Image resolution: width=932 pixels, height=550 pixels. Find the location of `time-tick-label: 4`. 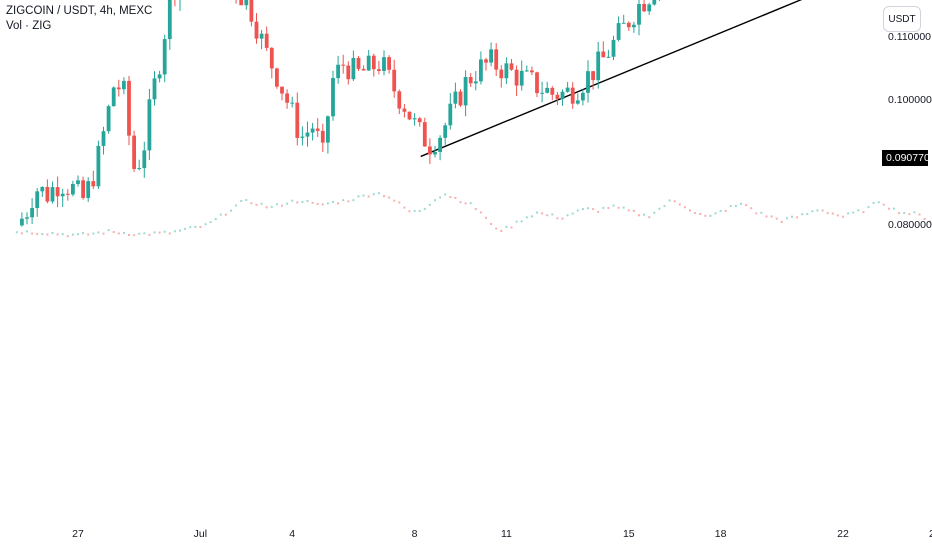

time-tick-label: 4 is located at coordinates (292, 534).